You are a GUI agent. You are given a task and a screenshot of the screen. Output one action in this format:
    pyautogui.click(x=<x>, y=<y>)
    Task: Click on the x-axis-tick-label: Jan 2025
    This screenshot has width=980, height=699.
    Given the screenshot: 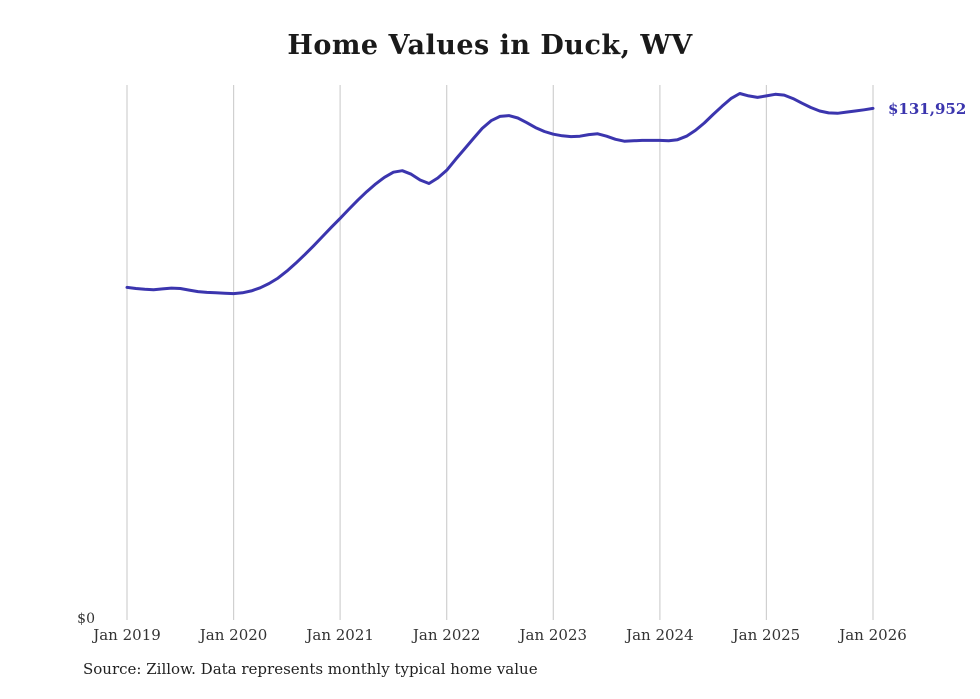 What is the action you would take?
    pyautogui.click(x=766, y=635)
    